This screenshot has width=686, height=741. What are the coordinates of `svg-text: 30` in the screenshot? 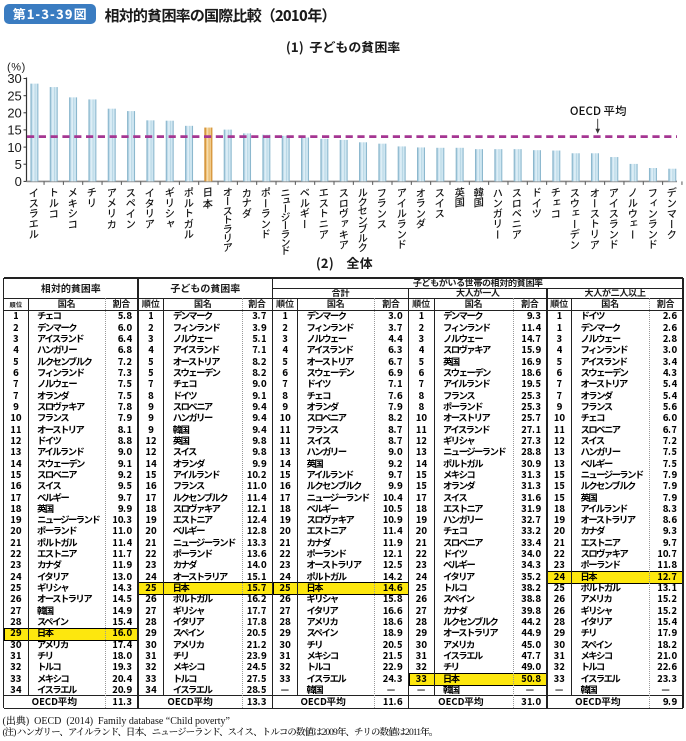 It's located at (14, 78).